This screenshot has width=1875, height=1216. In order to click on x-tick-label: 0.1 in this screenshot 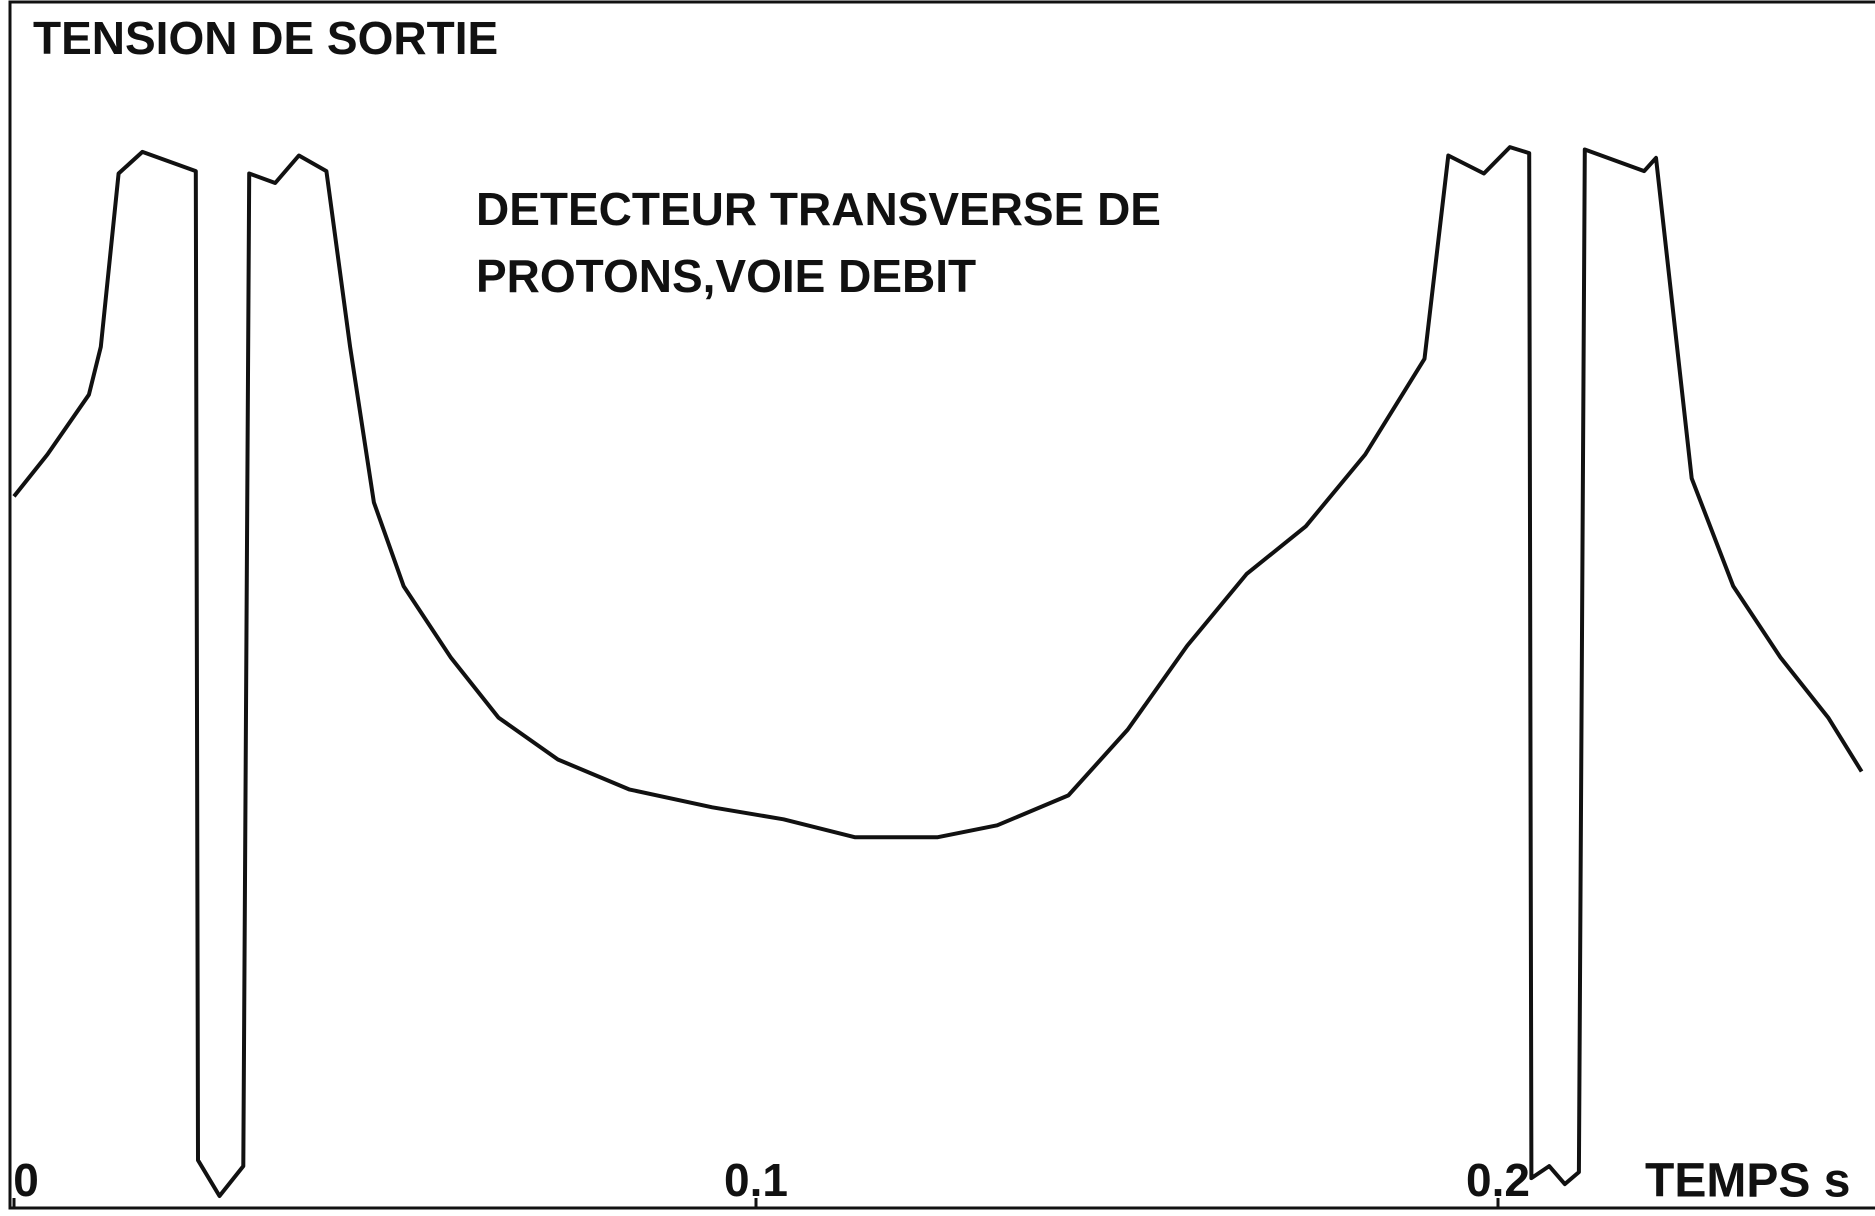, I will do `click(756, 1180)`.